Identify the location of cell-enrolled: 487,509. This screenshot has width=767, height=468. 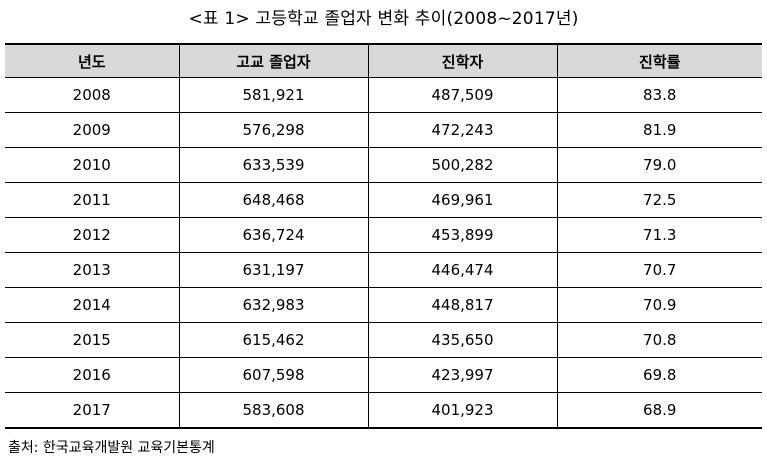
(462, 95).